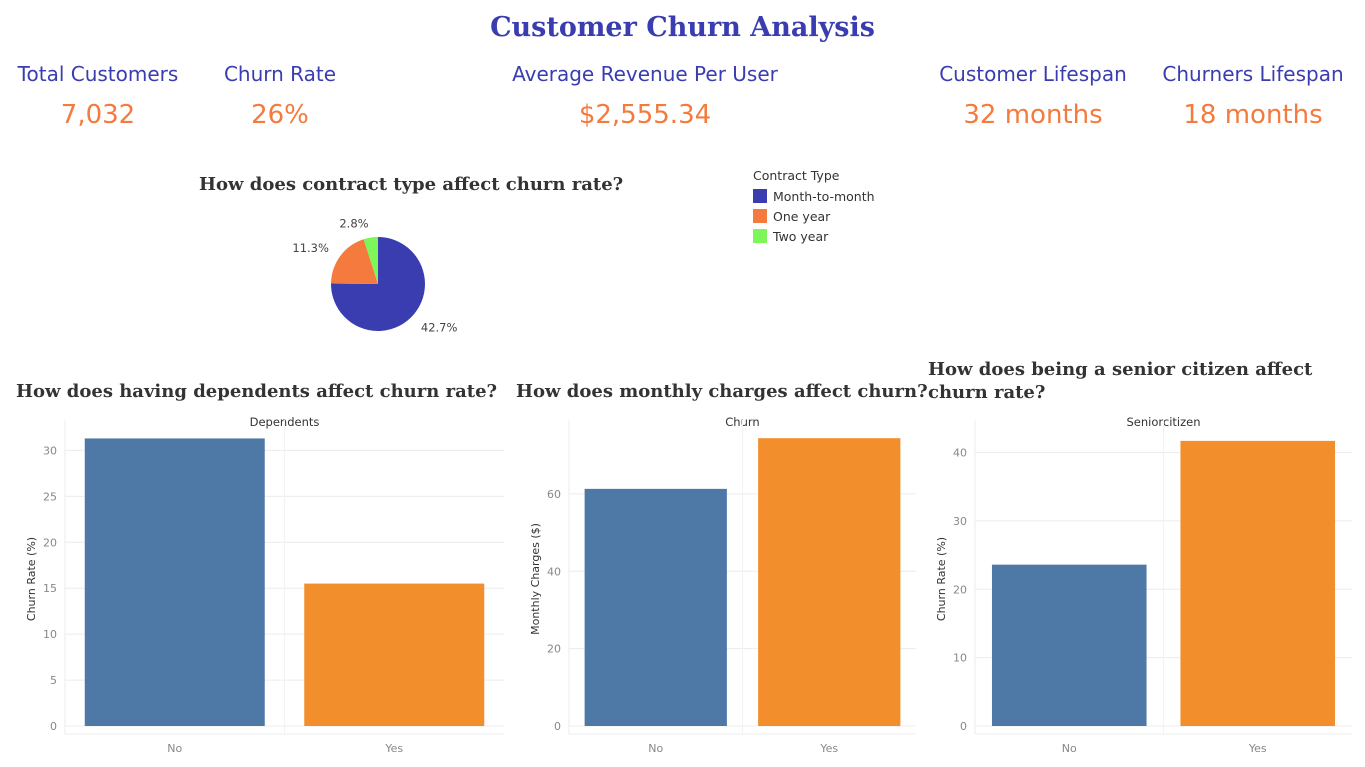 Image resolution: width=1365 pixels, height=767 pixels. What do you see at coordinates (1033, 96) in the screenshot?
I see `kpi-customer-lifespan: Customer Lifespan 32 months` at bounding box center [1033, 96].